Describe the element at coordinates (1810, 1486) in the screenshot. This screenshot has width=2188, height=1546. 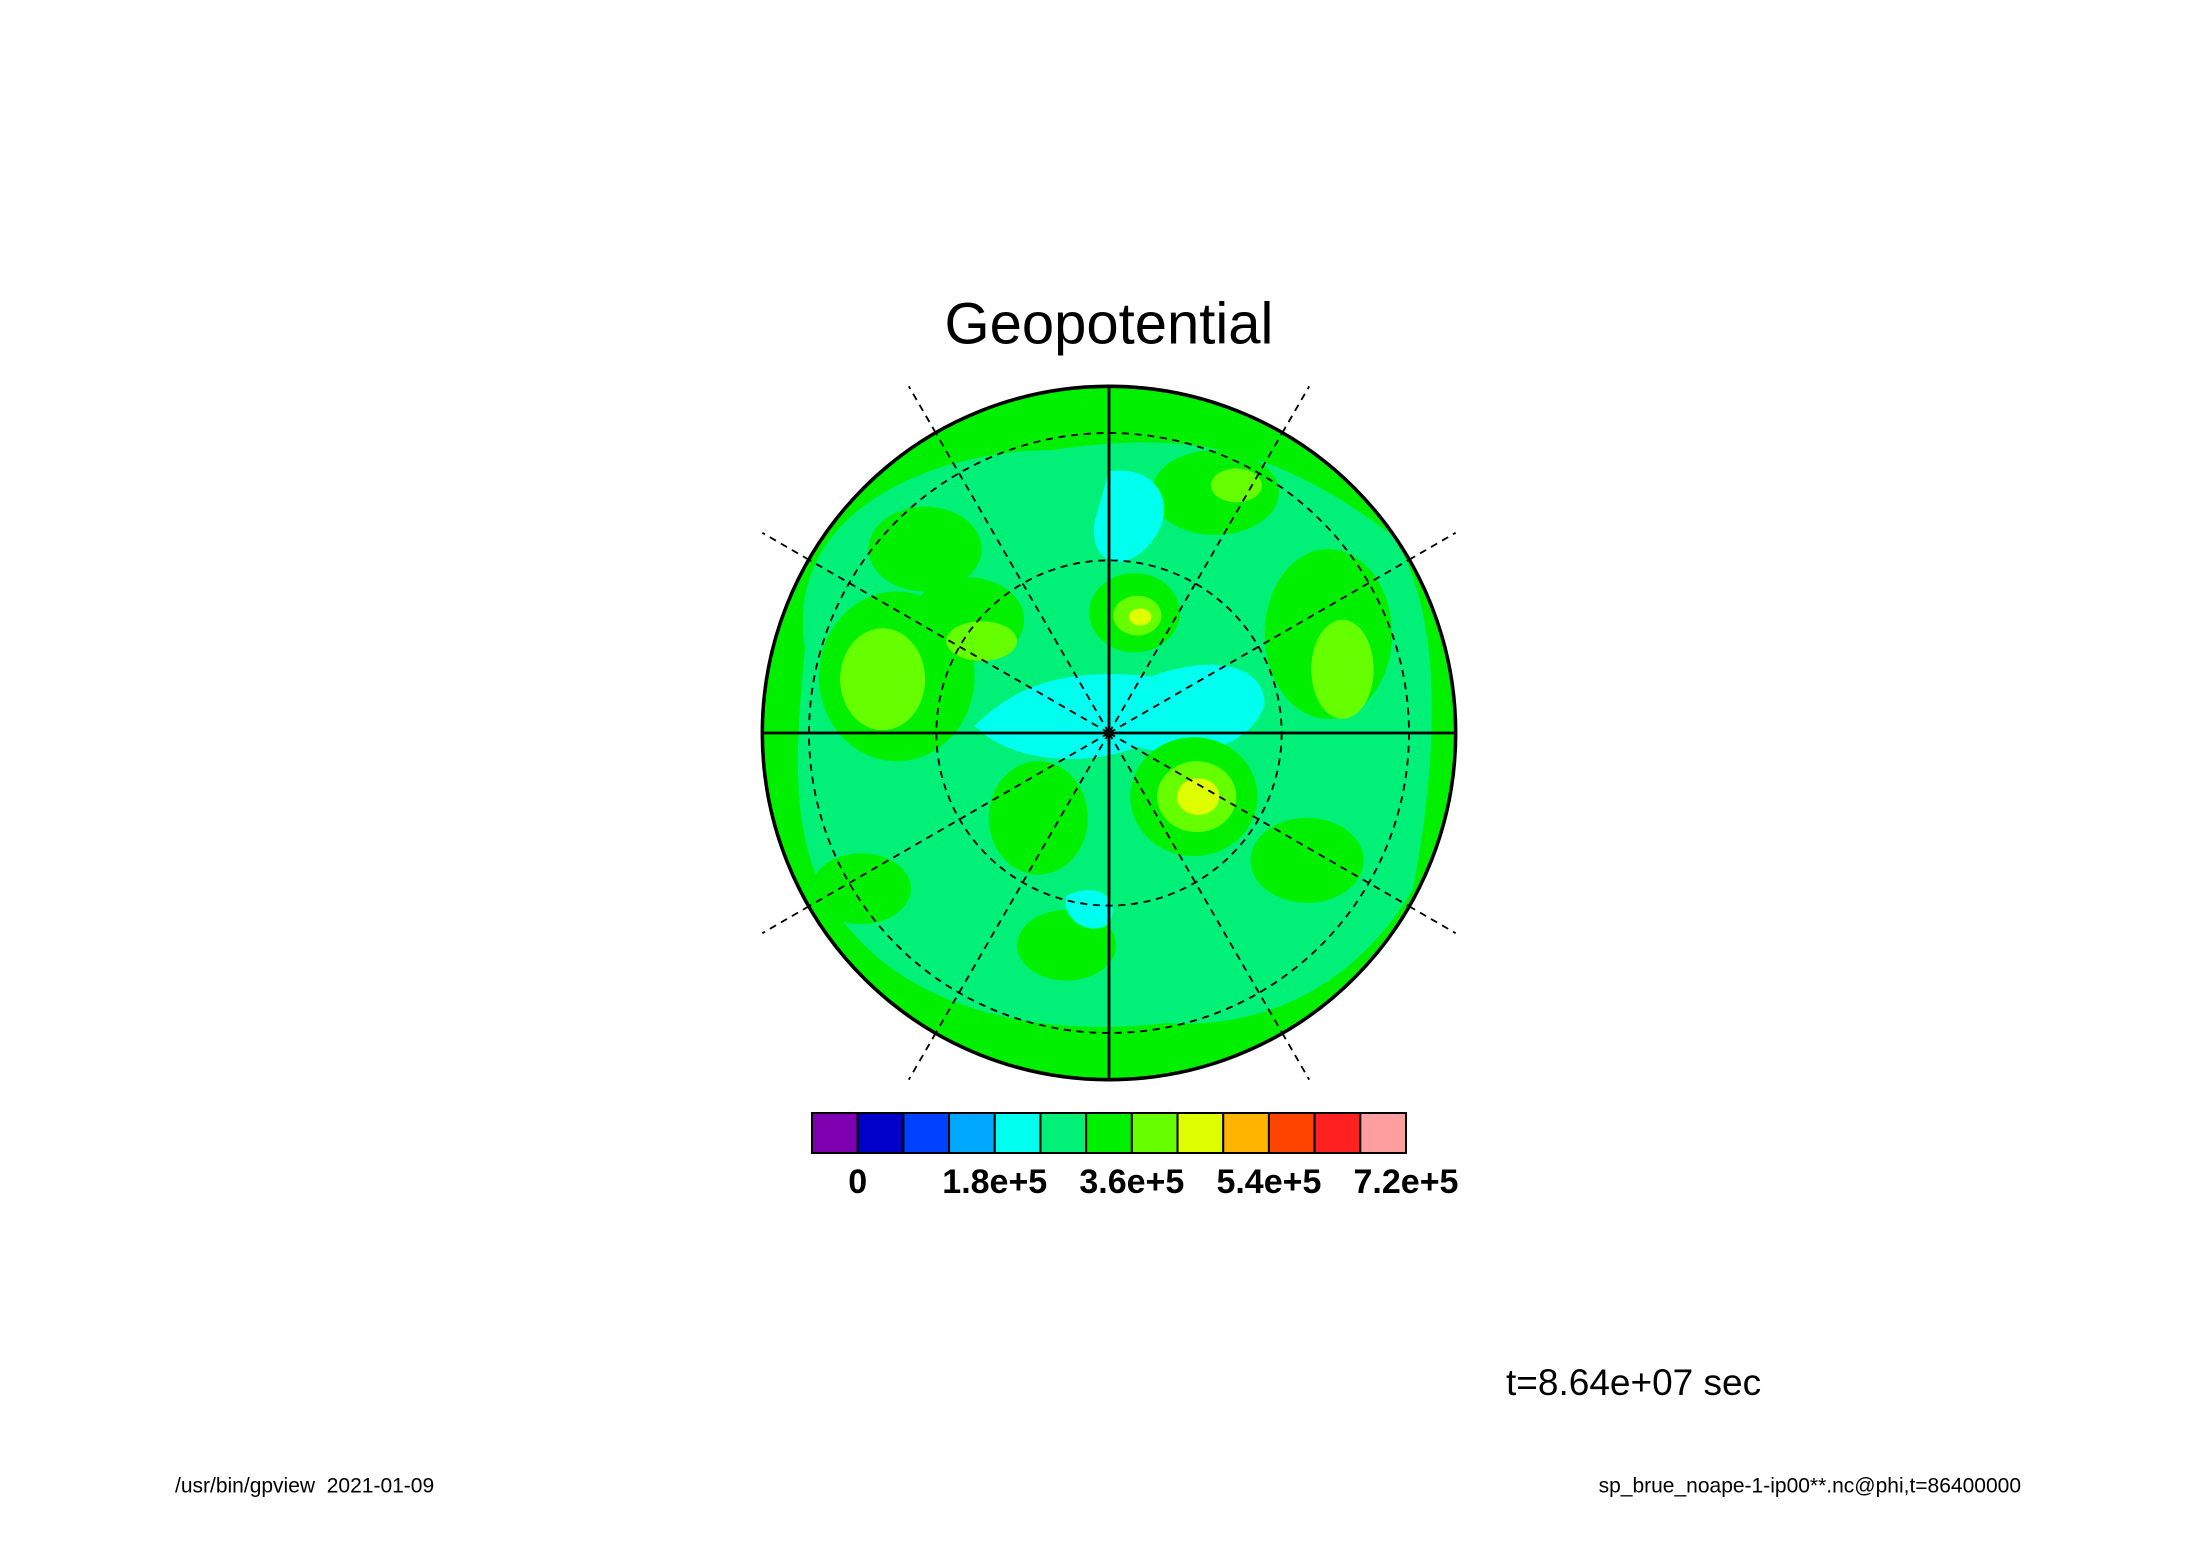
I see `footer-right: sp_brue_noape-1-ip00**.nc@phi,t=86400000` at that location.